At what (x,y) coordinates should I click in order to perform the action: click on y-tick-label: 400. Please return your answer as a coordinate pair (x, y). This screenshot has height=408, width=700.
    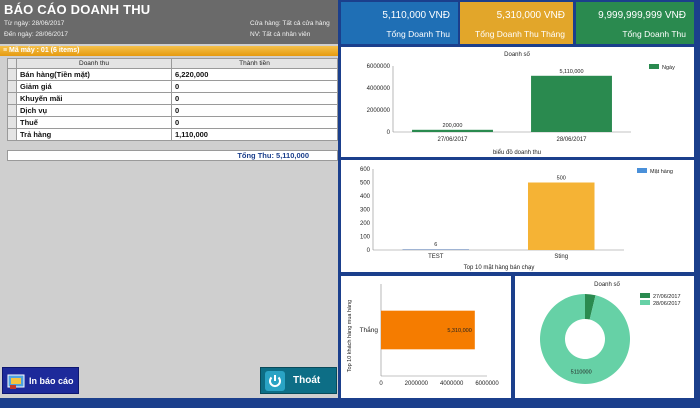
    Looking at the image, I should click on (365, 197).